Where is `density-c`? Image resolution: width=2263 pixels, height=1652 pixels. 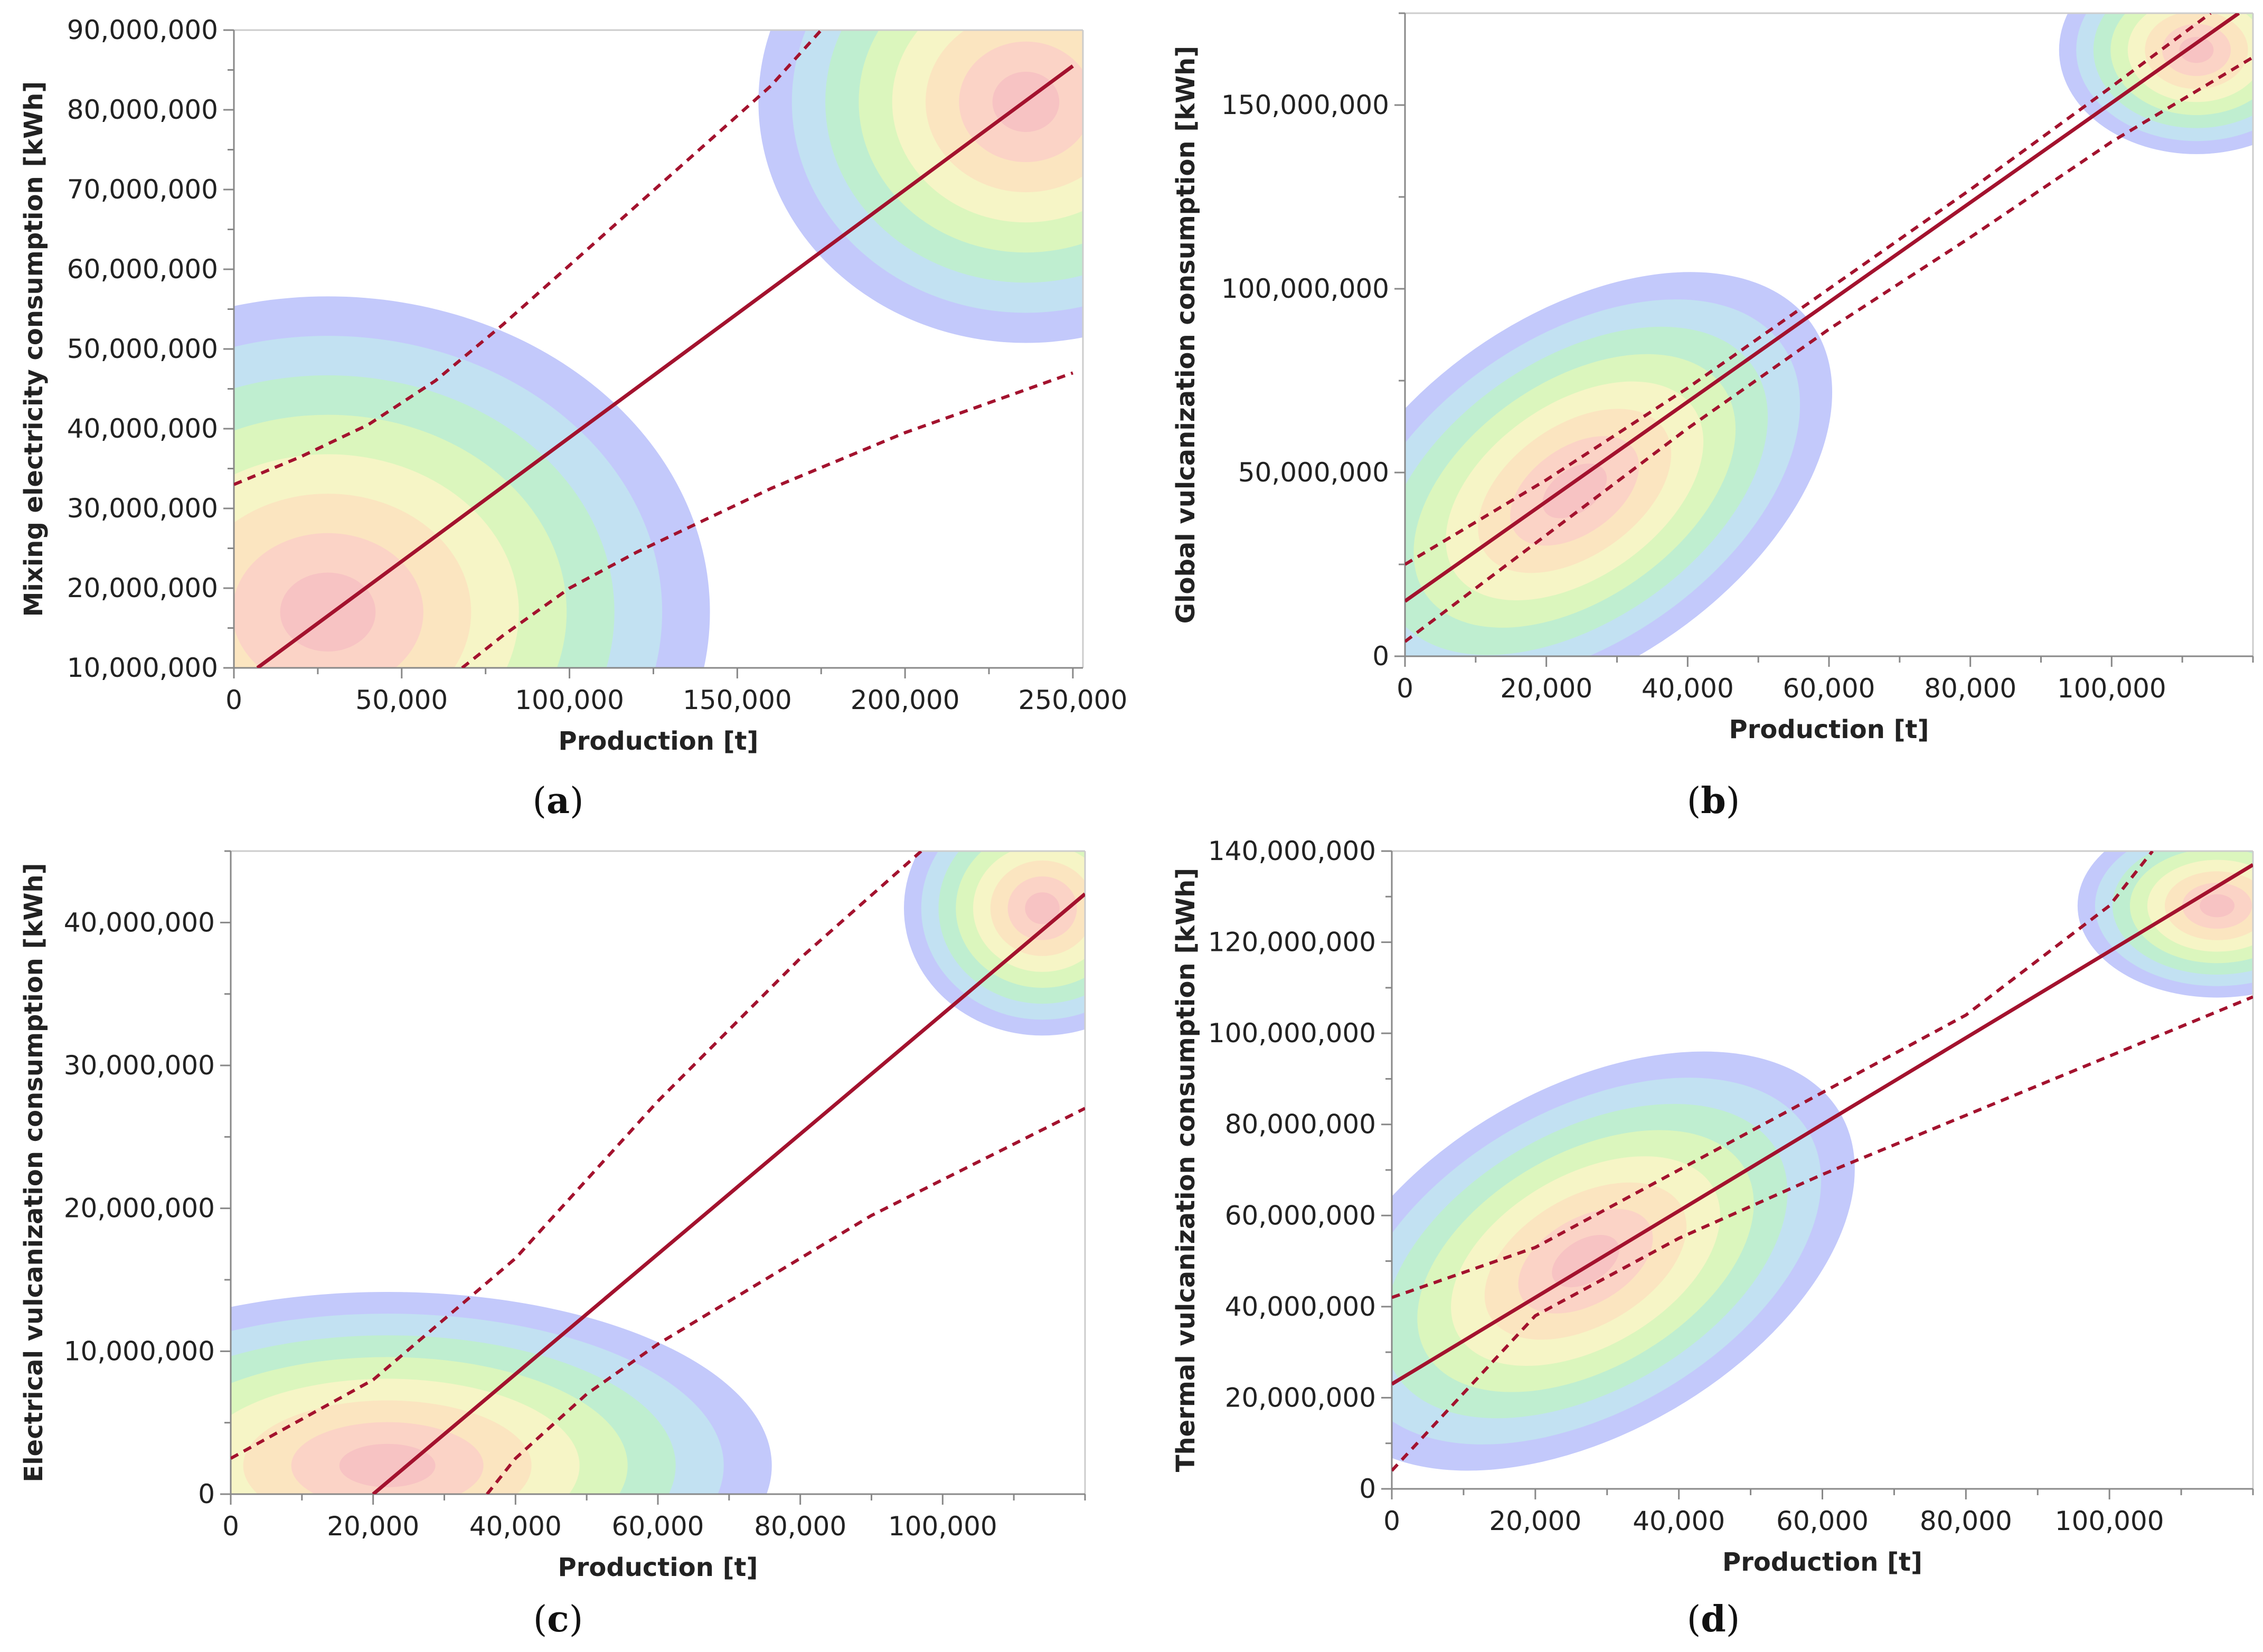 density-c is located at coordinates (658, 1172).